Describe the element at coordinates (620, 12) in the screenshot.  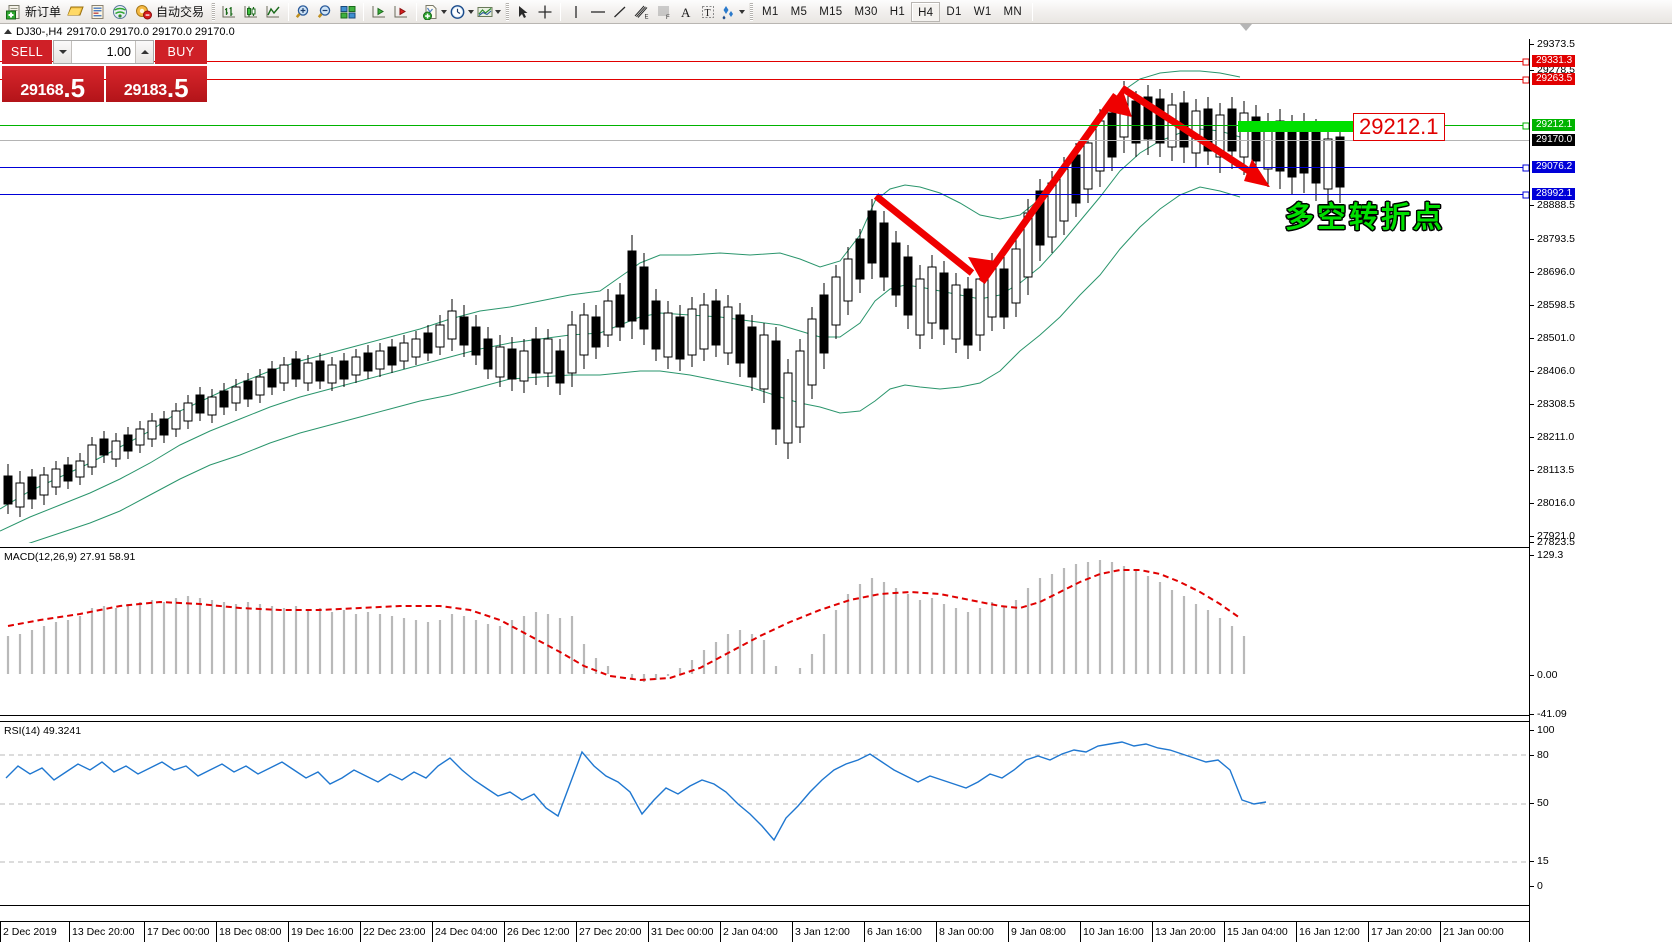
I see `trendline-tool-button` at that location.